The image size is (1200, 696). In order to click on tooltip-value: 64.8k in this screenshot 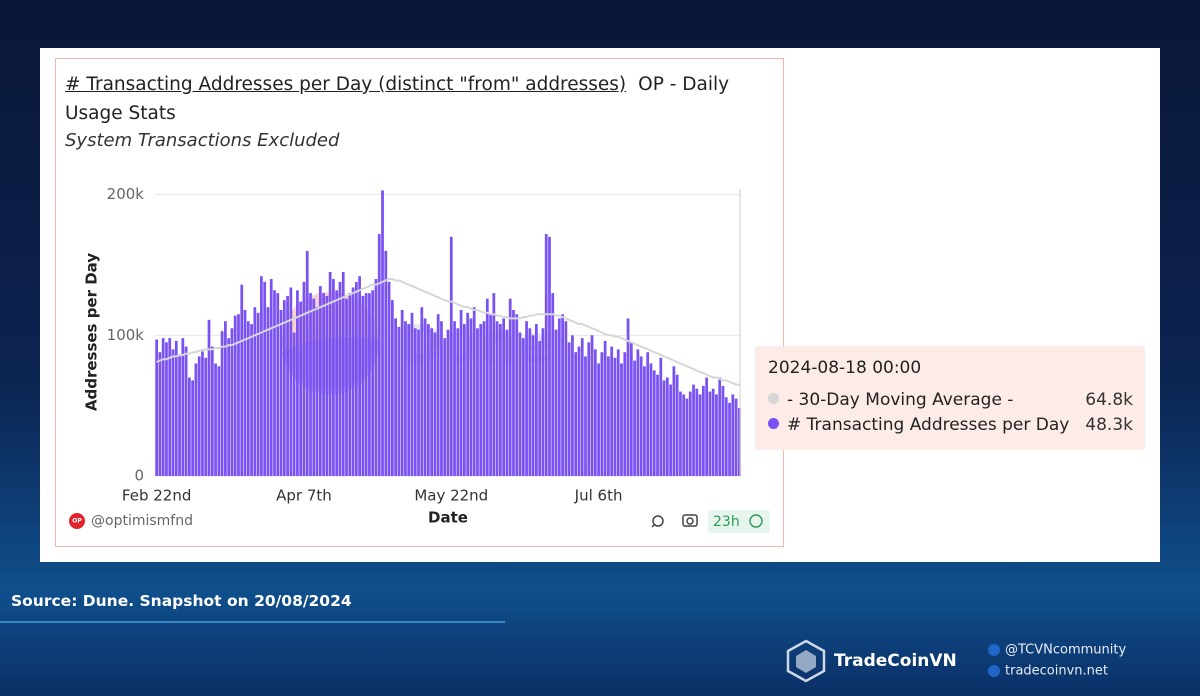, I will do `click(1109, 400)`.